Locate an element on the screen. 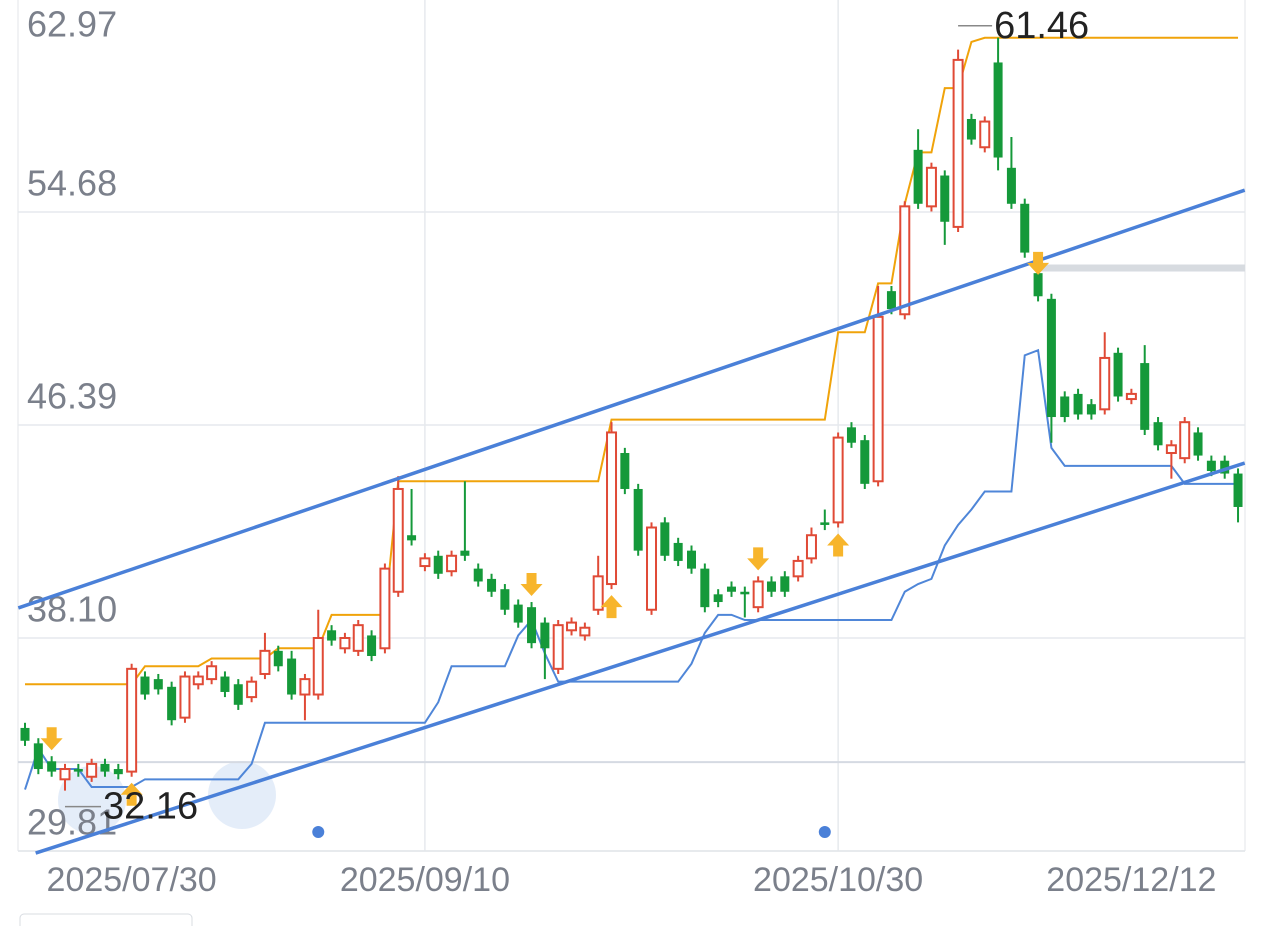 The width and height of the screenshot is (1264, 926). y-tick-label: 38.10 is located at coordinates (72, 609).